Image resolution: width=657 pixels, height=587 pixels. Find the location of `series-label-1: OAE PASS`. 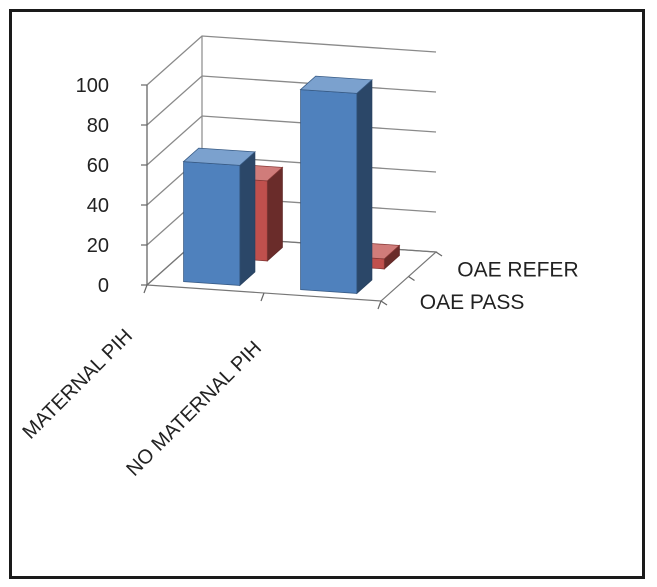

series-label-1: OAE PASS is located at coordinates (472, 302).